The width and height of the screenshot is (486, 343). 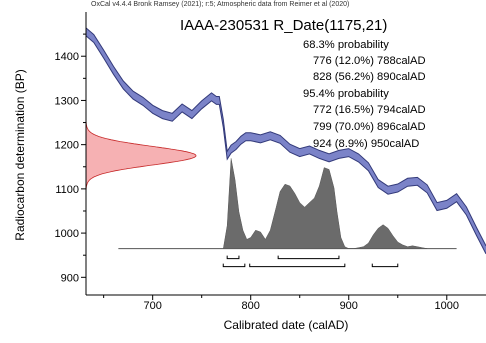 I want to click on probability-95-heading: 95.4% probability, so click(x=346, y=94).